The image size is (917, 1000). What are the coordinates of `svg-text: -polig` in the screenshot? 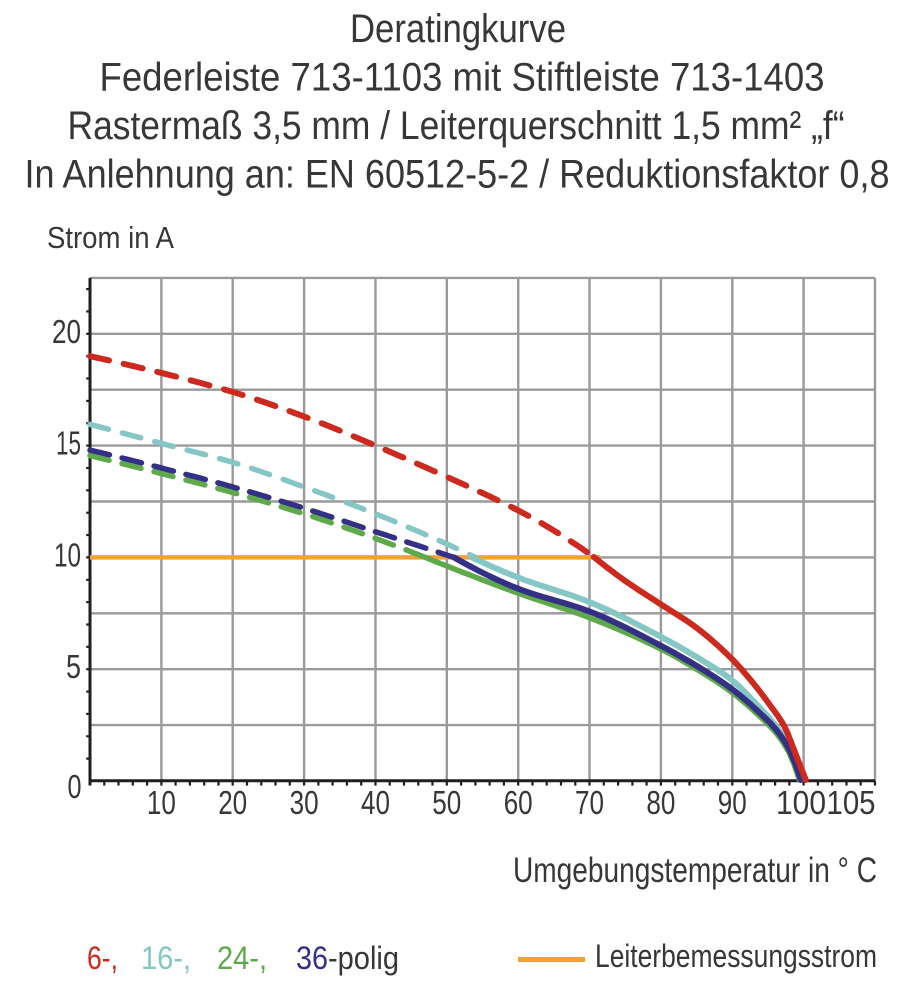 It's located at (363, 958).